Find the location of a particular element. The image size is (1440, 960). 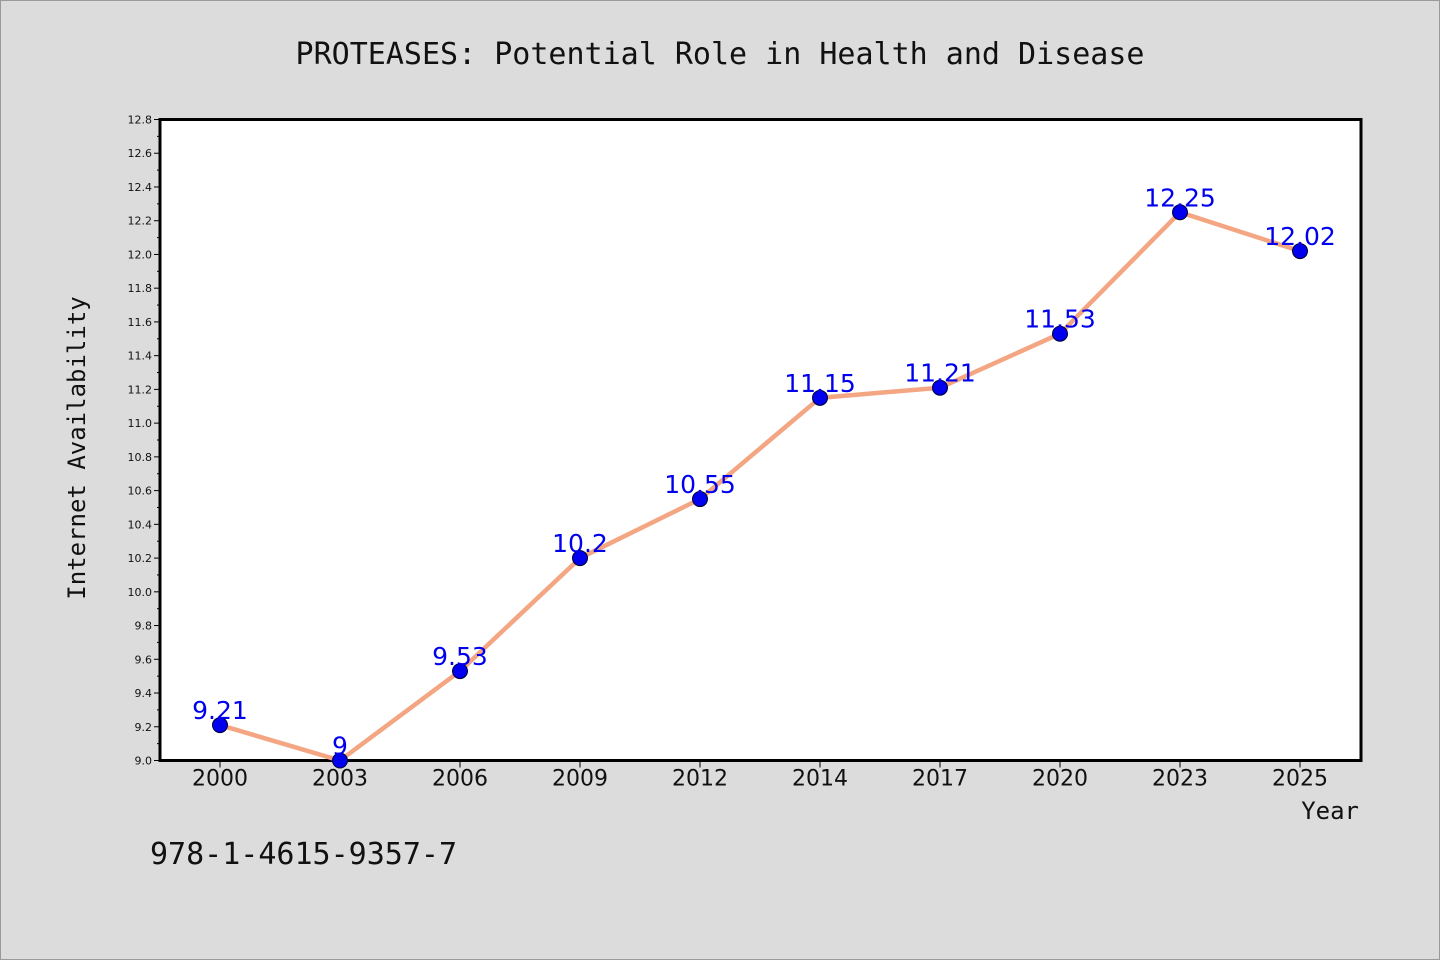

y-tick-label: 10.0 is located at coordinates (140, 592).